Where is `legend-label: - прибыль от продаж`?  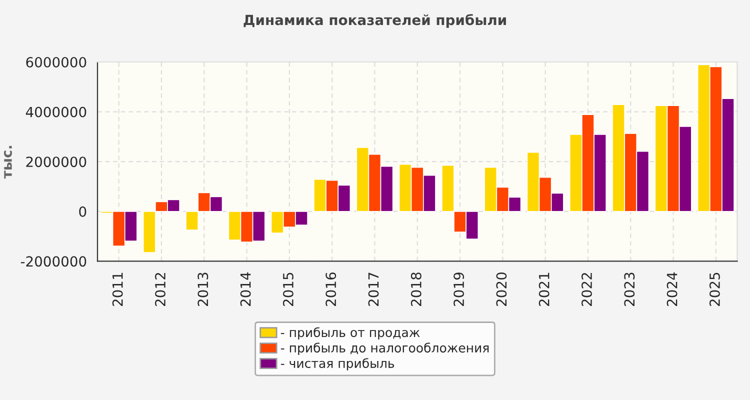
legend-label: - прибыль от продаж is located at coordinates (350, 333).